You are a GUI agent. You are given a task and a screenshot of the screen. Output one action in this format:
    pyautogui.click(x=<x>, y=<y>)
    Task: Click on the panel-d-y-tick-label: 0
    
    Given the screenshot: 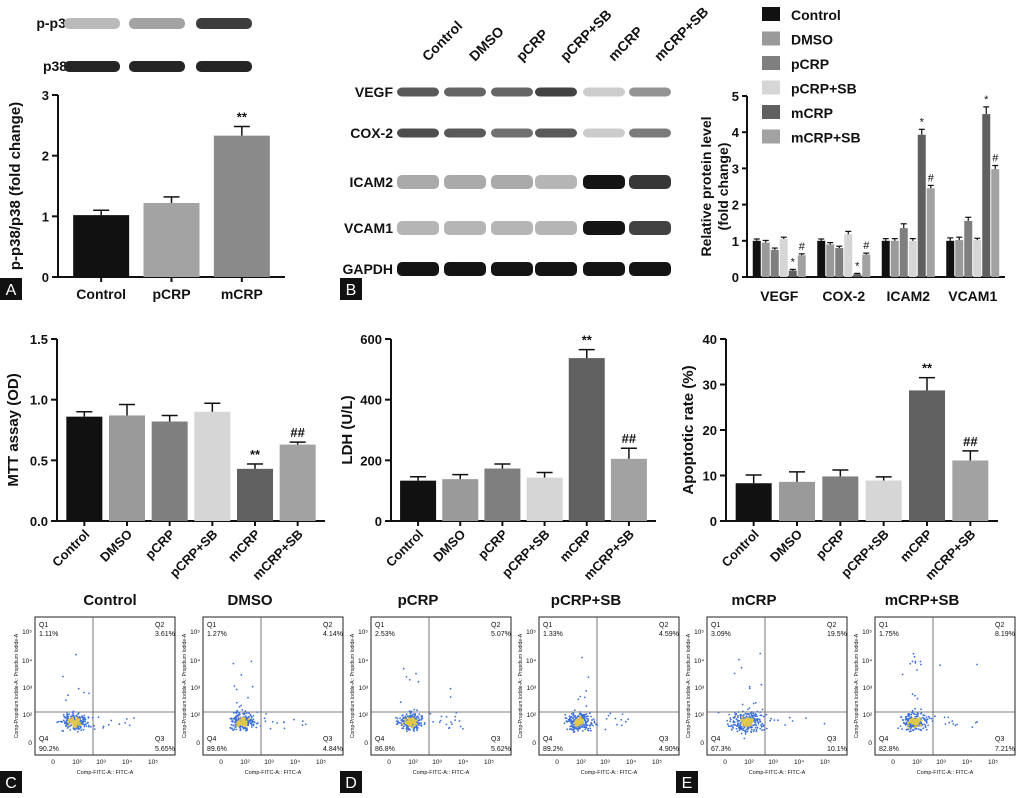 What is the action you would take?
    pyautogui.click(x=378, y=521)
    